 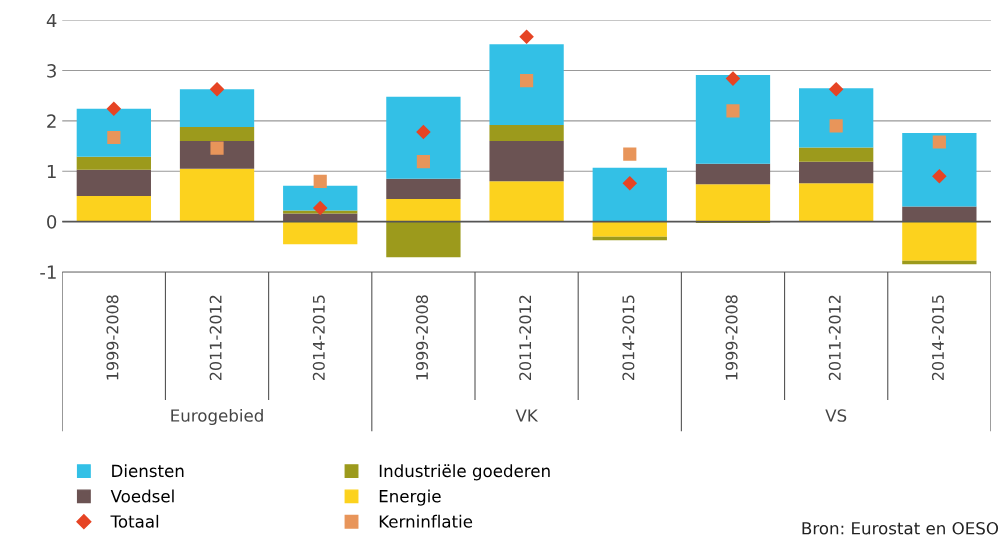 What do you see at coordinates (527, 415) in the screenshot?
I see `text: VK` at bounding box center [527, 415].